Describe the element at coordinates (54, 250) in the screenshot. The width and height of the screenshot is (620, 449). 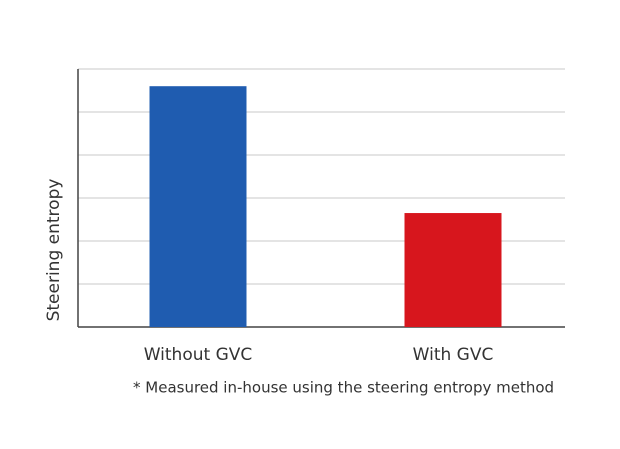
I see `y-axis-label: Steering entropy` at that location.